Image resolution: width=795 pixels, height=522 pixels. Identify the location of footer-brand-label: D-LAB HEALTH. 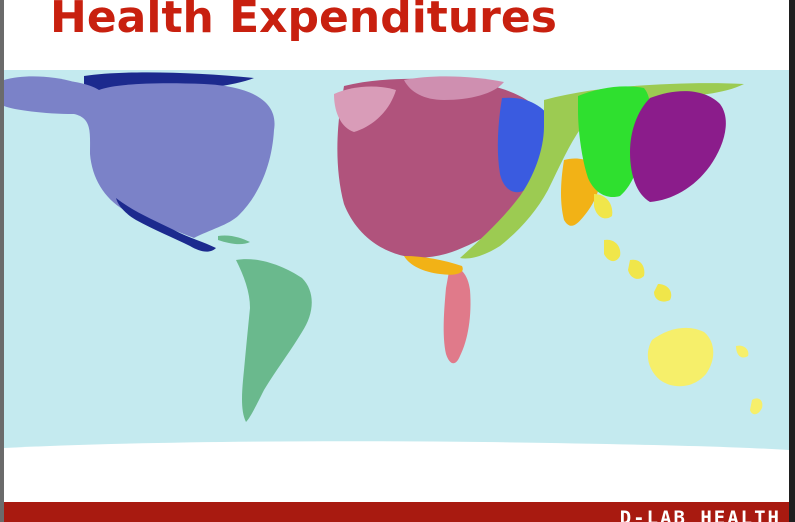
(700, 514).